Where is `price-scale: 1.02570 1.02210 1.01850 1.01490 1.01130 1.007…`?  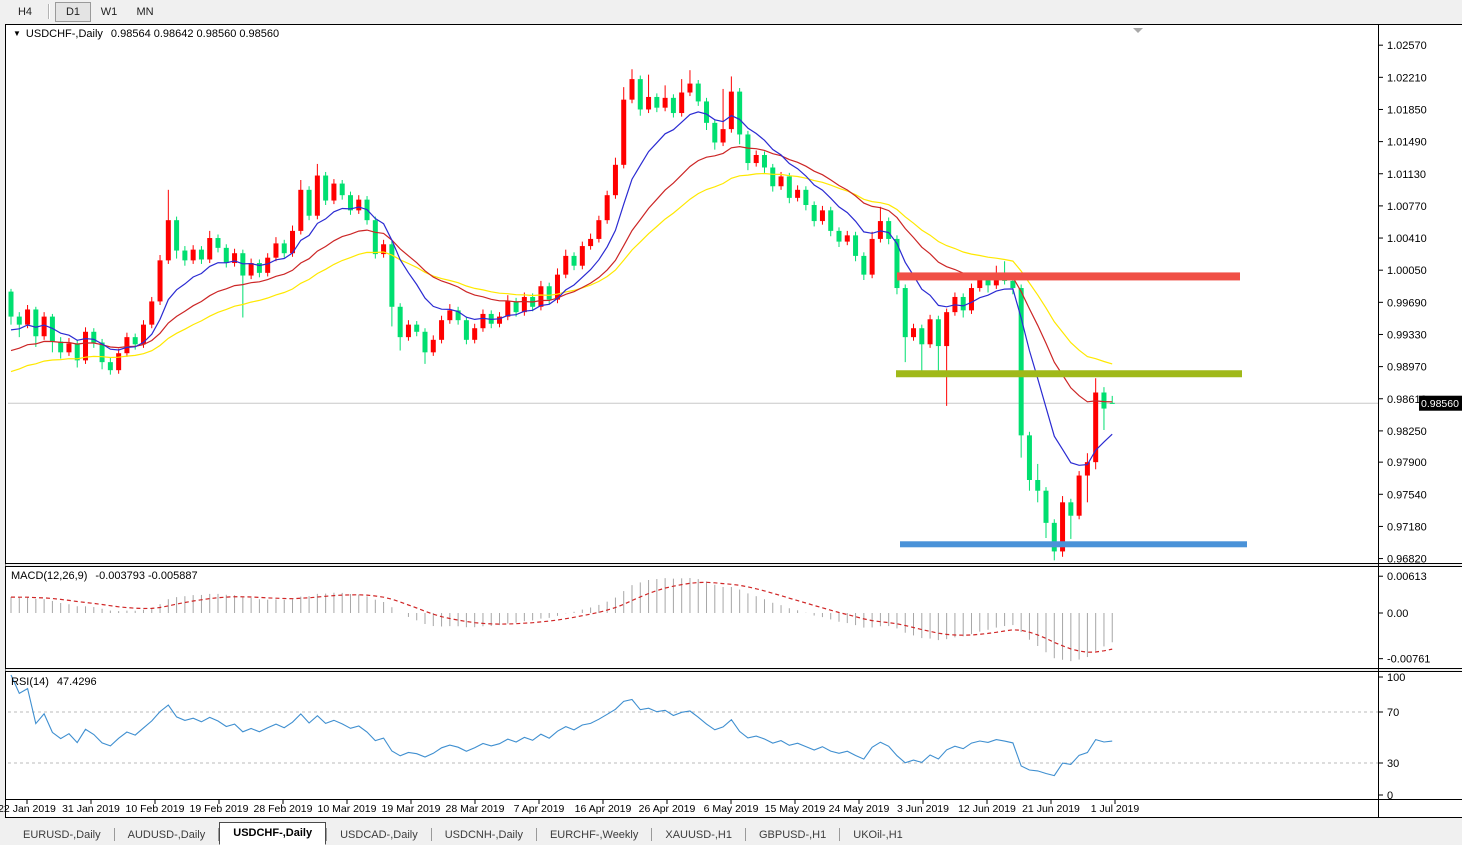
price-scale: 1.02570 1.02210 1.01850 1.01490 1.01130 1.007… is located at coordinates (1420, 421).